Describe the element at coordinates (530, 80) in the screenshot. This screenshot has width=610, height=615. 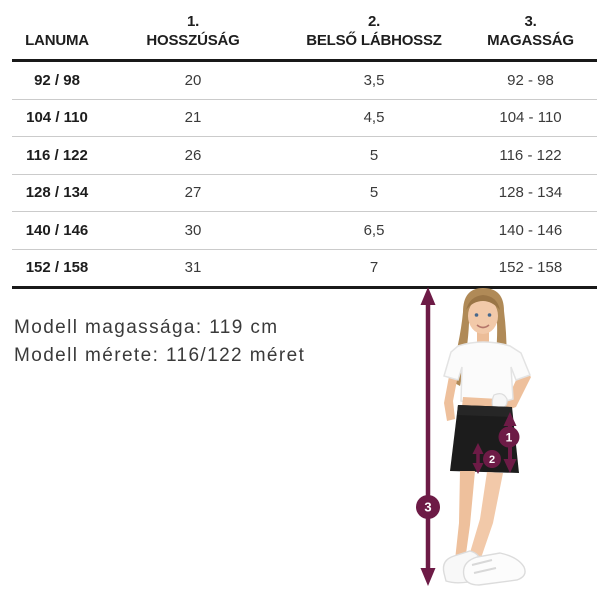
I see `cell-height: 92 - 98` at that location.